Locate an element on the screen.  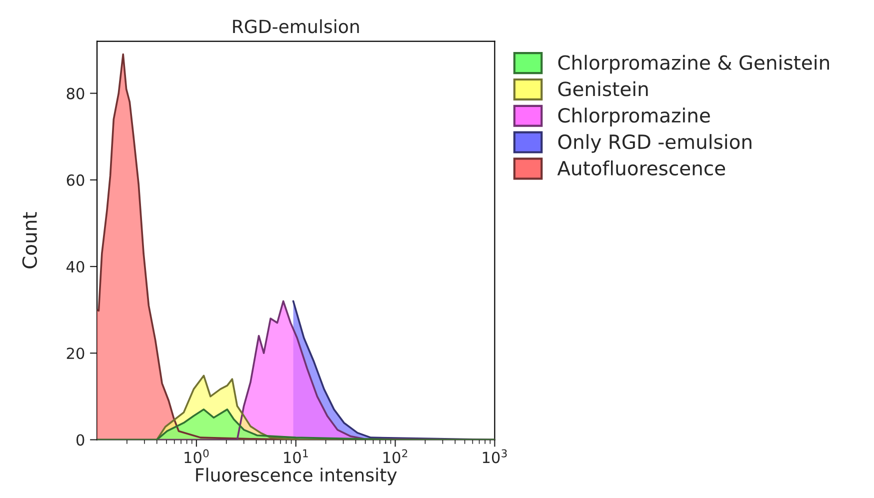
legend-label: Autofluorescence is located at coordinates (641, 168).